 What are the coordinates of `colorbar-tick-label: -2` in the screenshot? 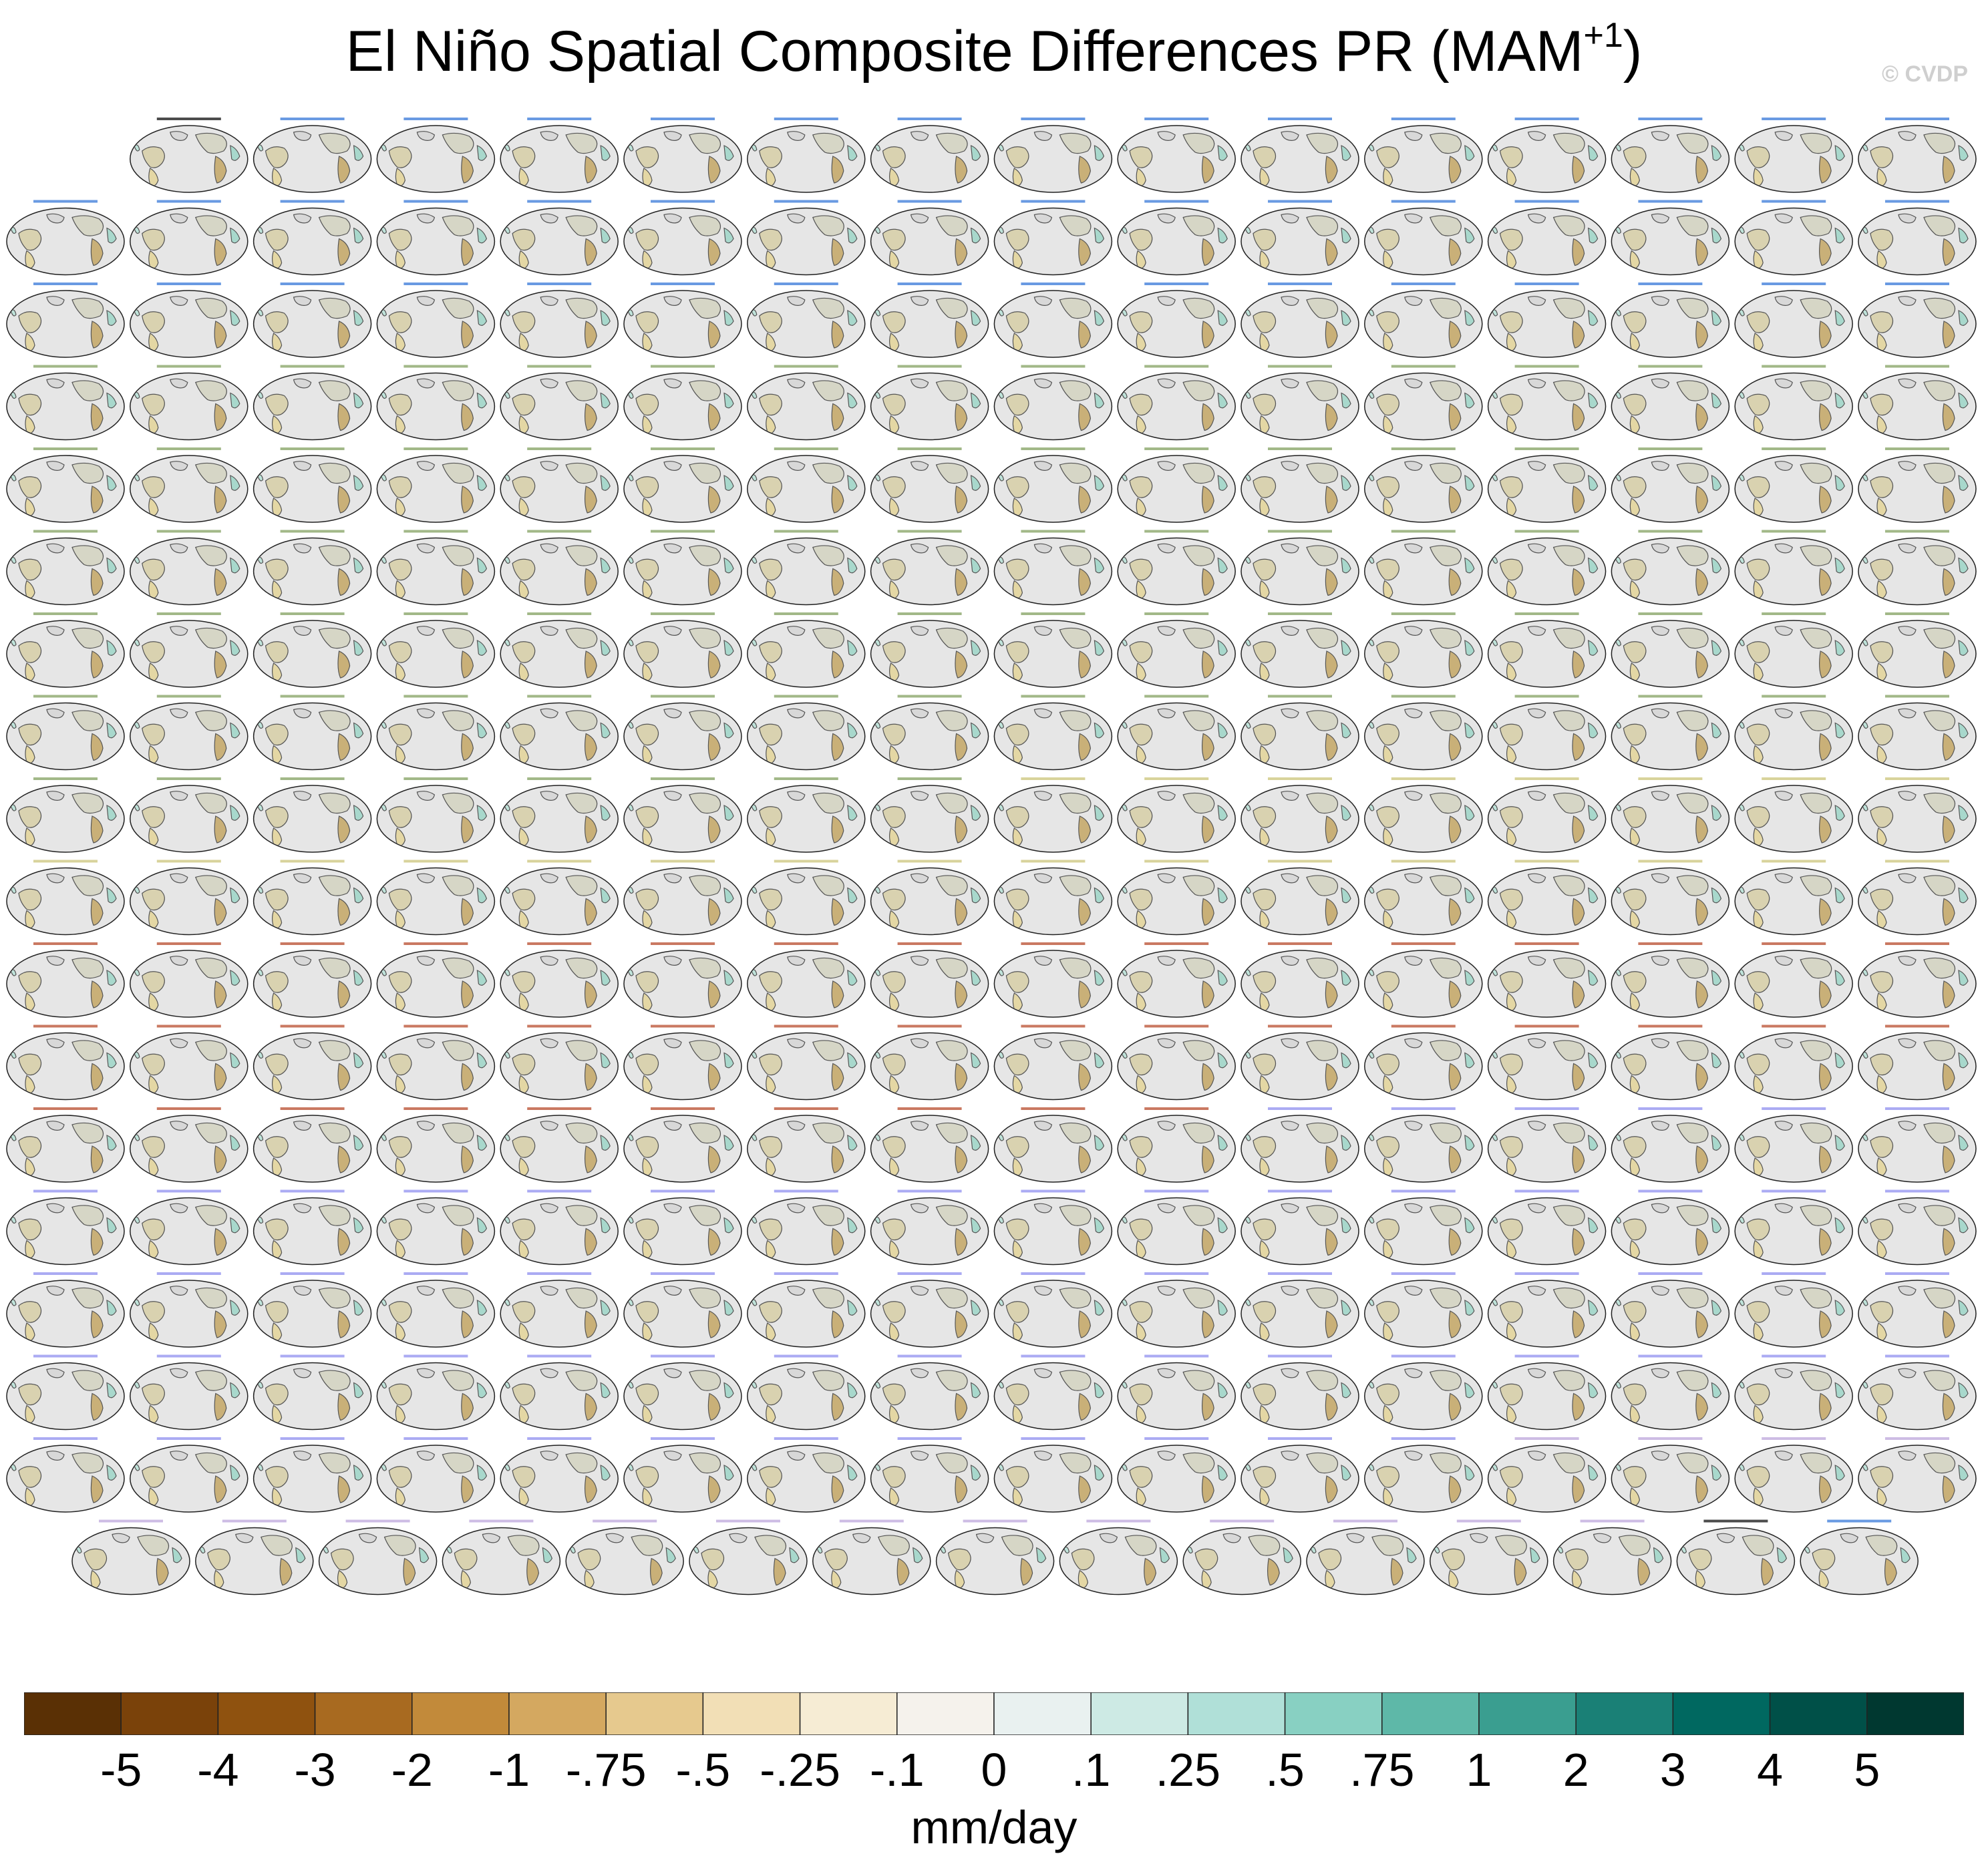 It's located at (412, 1770).